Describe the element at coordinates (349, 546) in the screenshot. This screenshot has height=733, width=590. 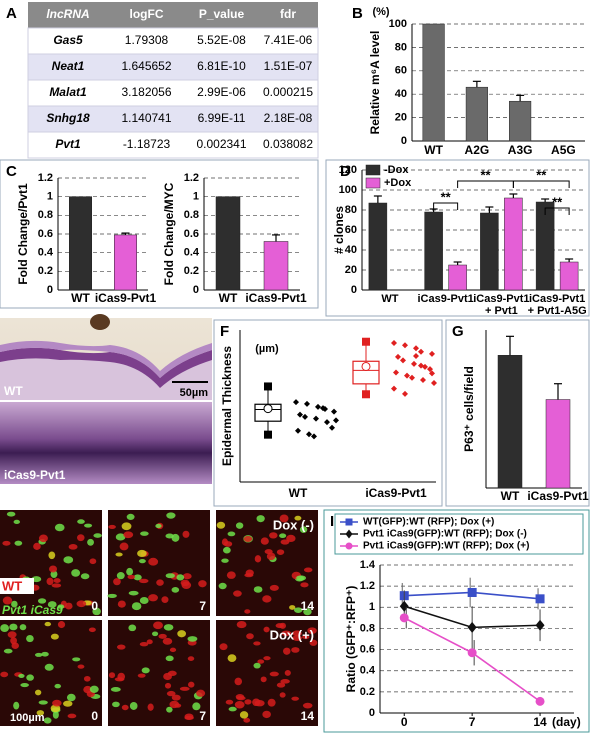
I see `marker` at that location.